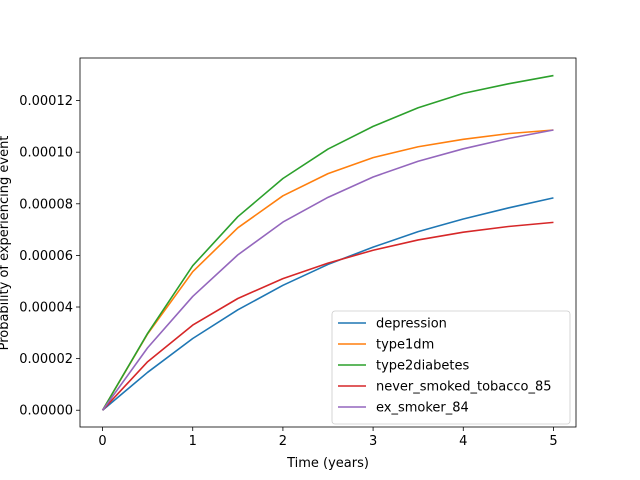 This screenshot has height=480, width=640. Describe the element at coordinates (46, 308) in the screenshot. I see `y-tick-label: 0.00004` at that location.